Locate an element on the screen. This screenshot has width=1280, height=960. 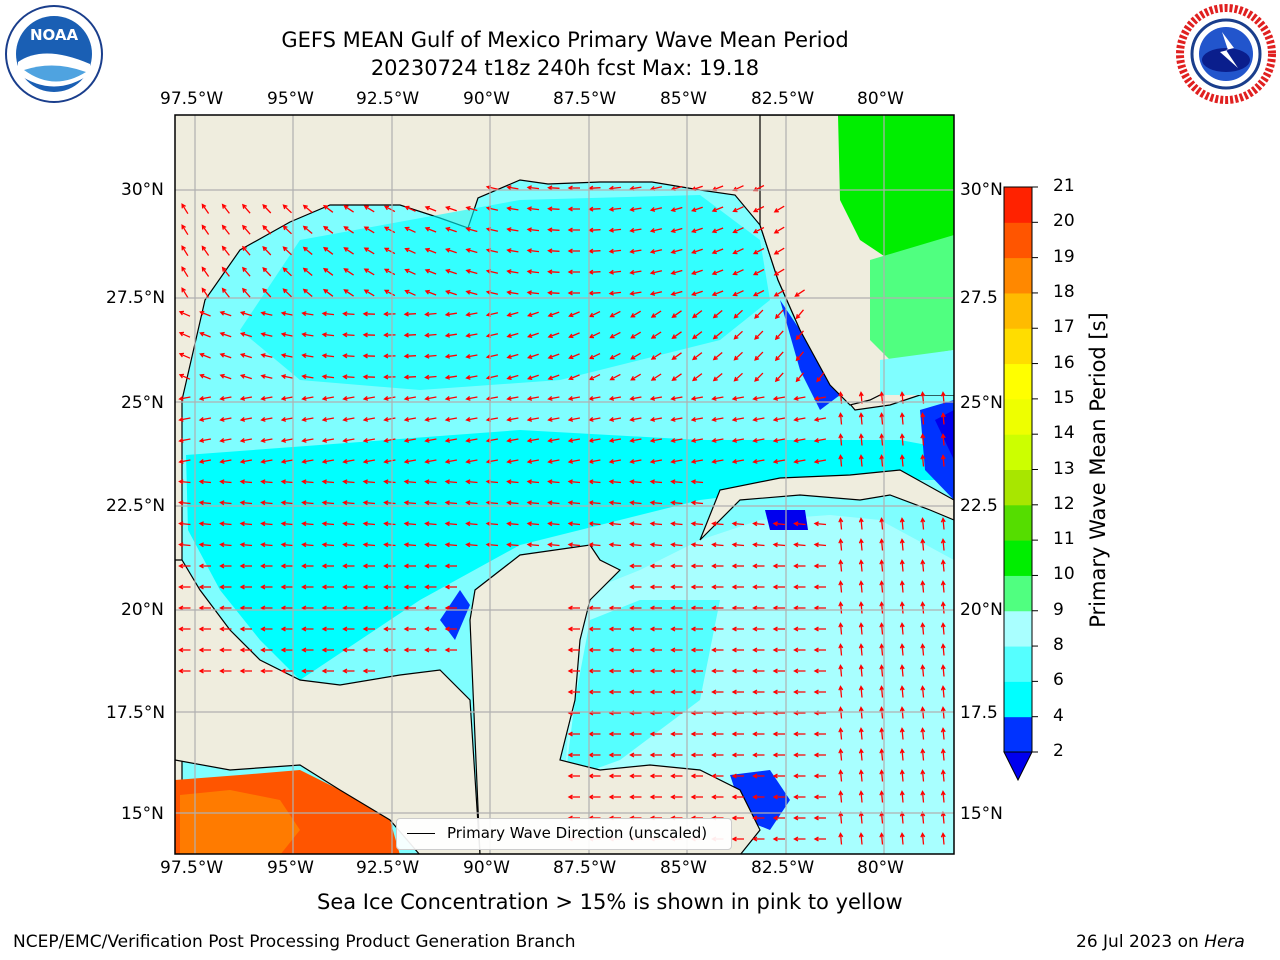
colorbar-tick-label: 2 is located at coordinates (1058, 751).